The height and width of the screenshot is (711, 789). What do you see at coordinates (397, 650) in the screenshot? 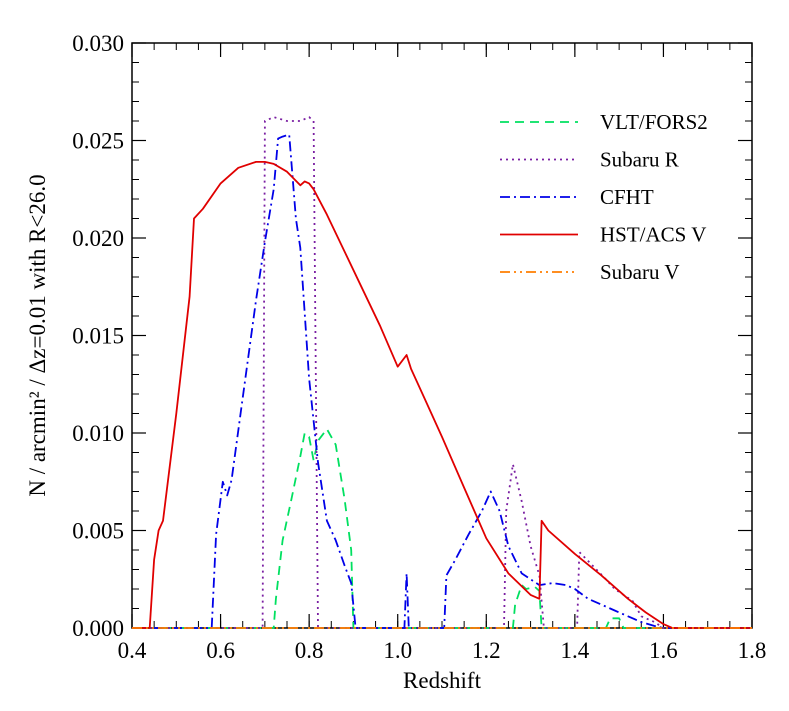
I see `x-tick-label: 1.0` at bounding box center [397, 650].